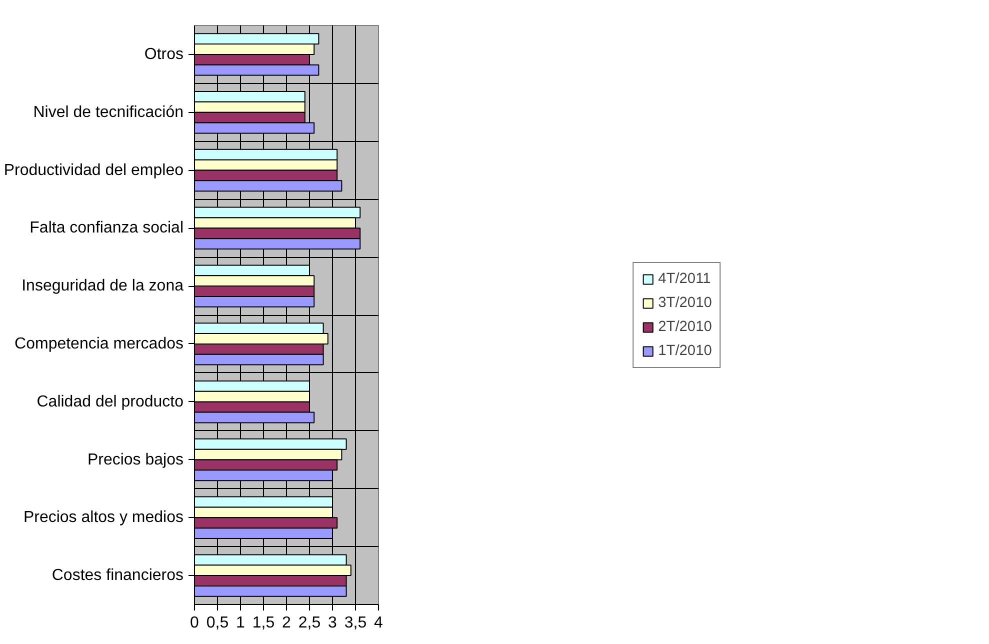  Describe the element at coordinates (263, 623) in the screenshot. I see `x-tick-label: 1,5` at that location.